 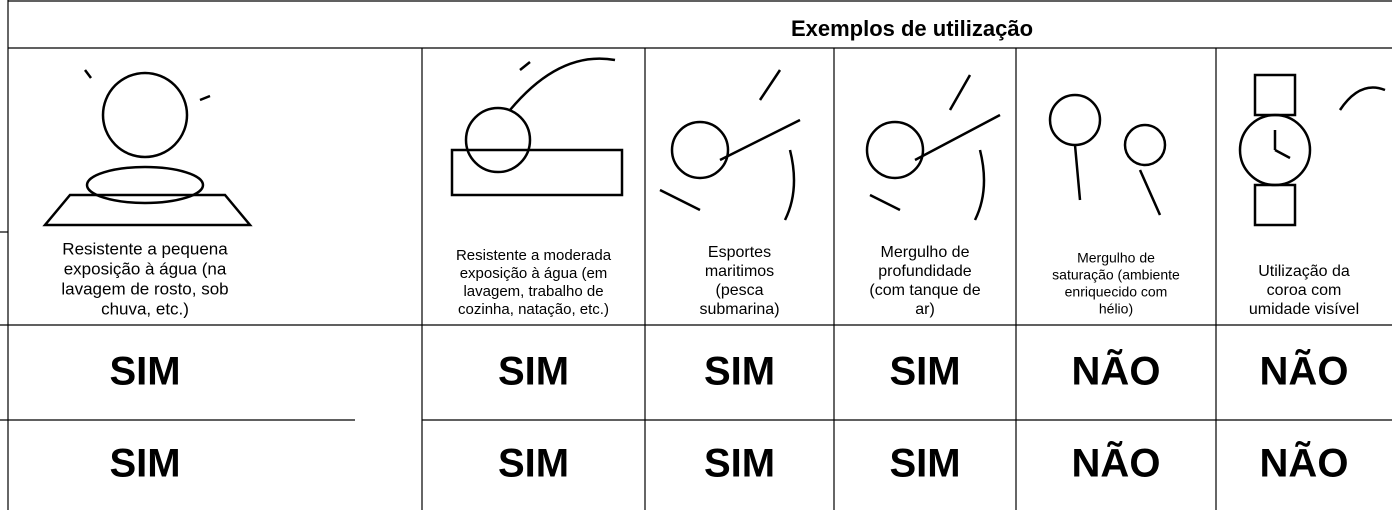 I want to click on column-description: maritimos, so click(x=739, y=271).